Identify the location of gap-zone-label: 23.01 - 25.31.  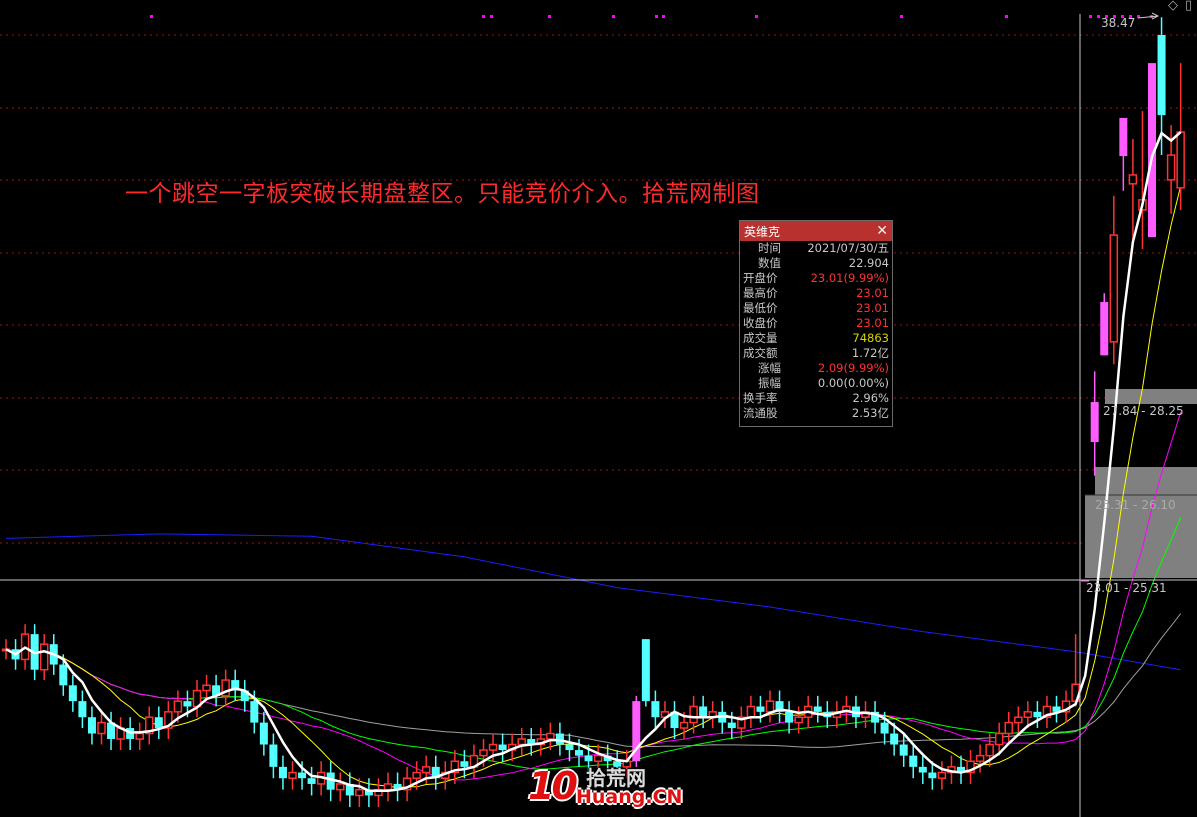
(1126, 588).